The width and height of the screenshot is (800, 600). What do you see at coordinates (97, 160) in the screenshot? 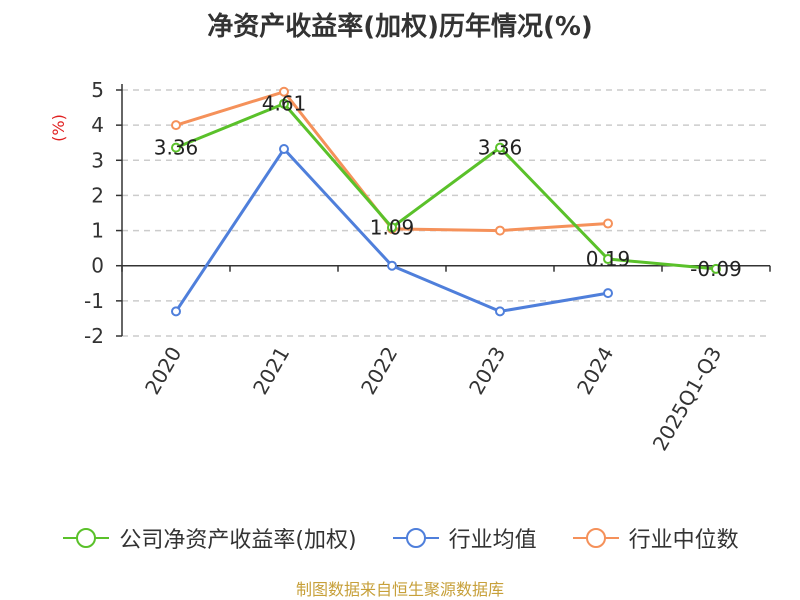
I see `y-tick-label: 3` at bounding box center [97, 160].